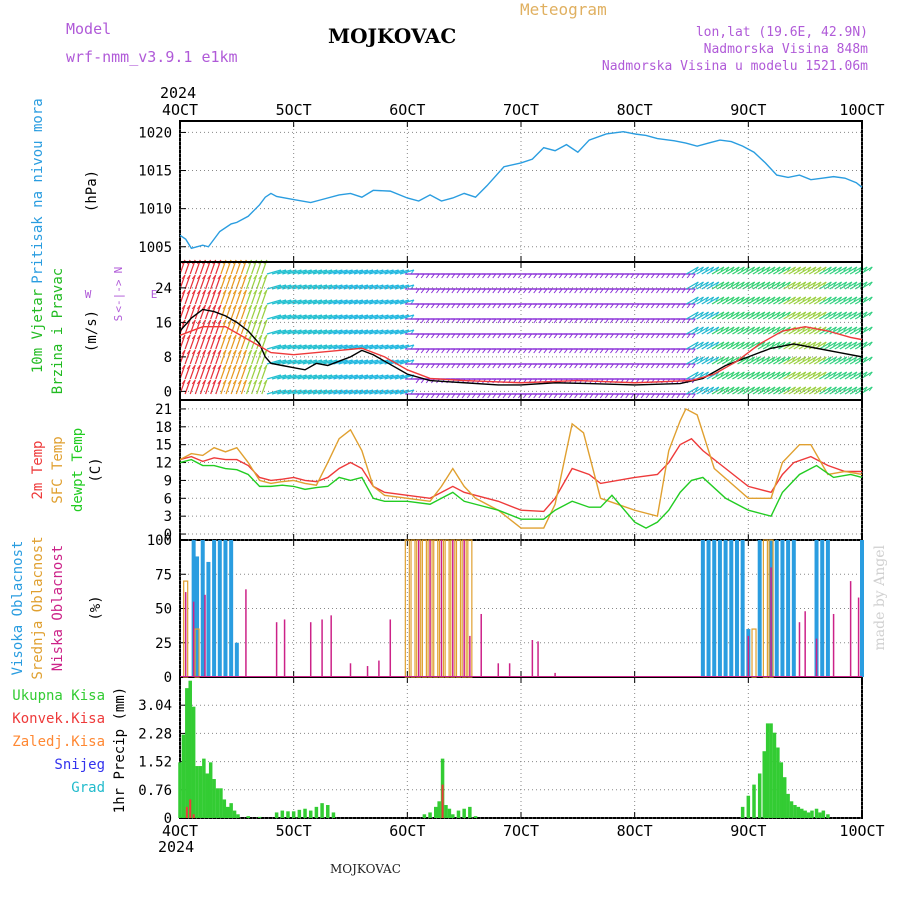  Describe the element at coordinates (155, 172) in the screenshot. I see `pressure-ytick-label: 1015` at that location.